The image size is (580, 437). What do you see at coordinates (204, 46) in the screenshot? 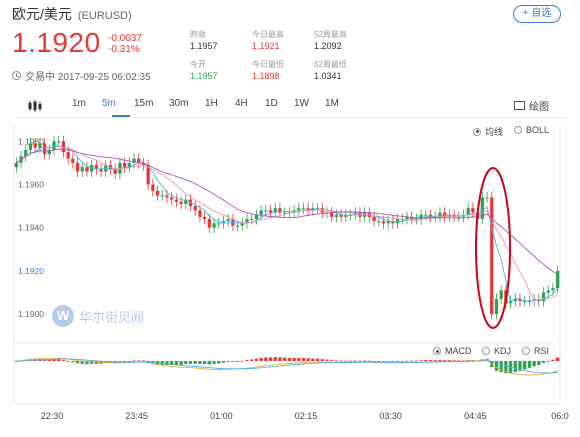
I see `stat-prev-close: 1.1957` at bounding box center [204, 46].